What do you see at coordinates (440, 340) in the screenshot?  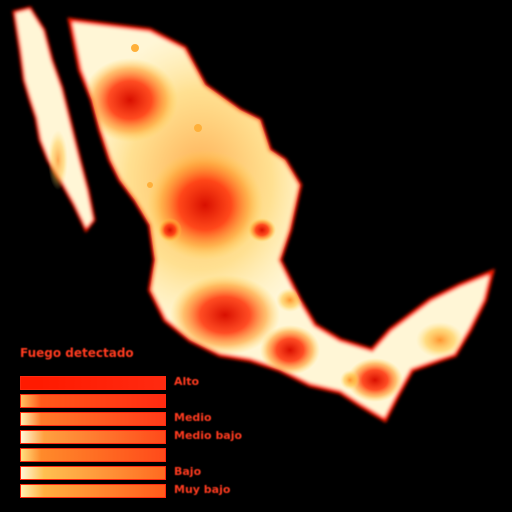 I see `hotspot-yucatan` at bounding box center [440, 340].